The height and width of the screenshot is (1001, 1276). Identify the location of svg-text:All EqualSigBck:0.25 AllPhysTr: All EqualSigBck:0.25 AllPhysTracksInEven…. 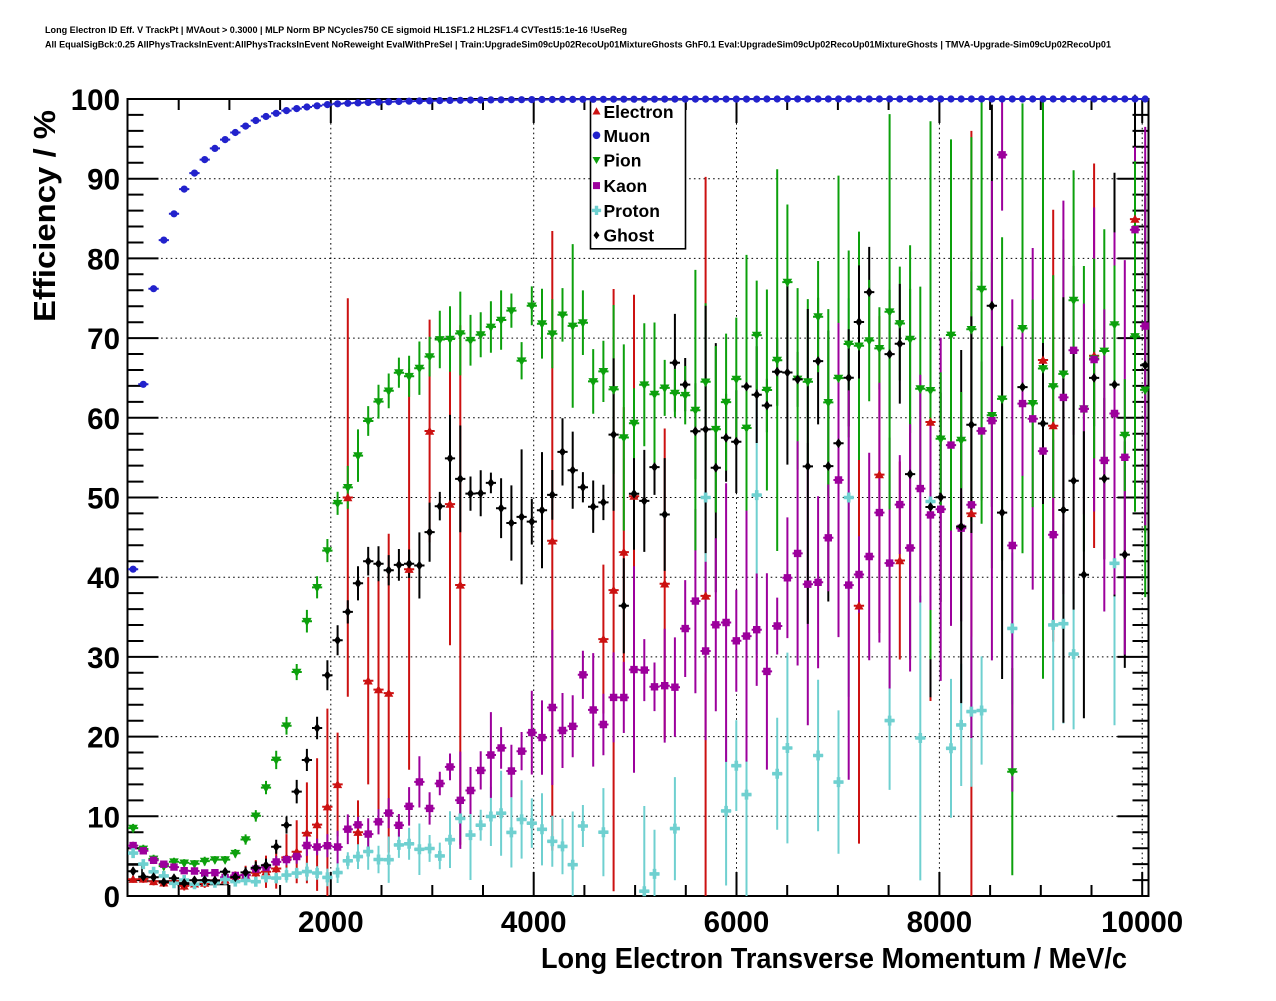
(578, 45).